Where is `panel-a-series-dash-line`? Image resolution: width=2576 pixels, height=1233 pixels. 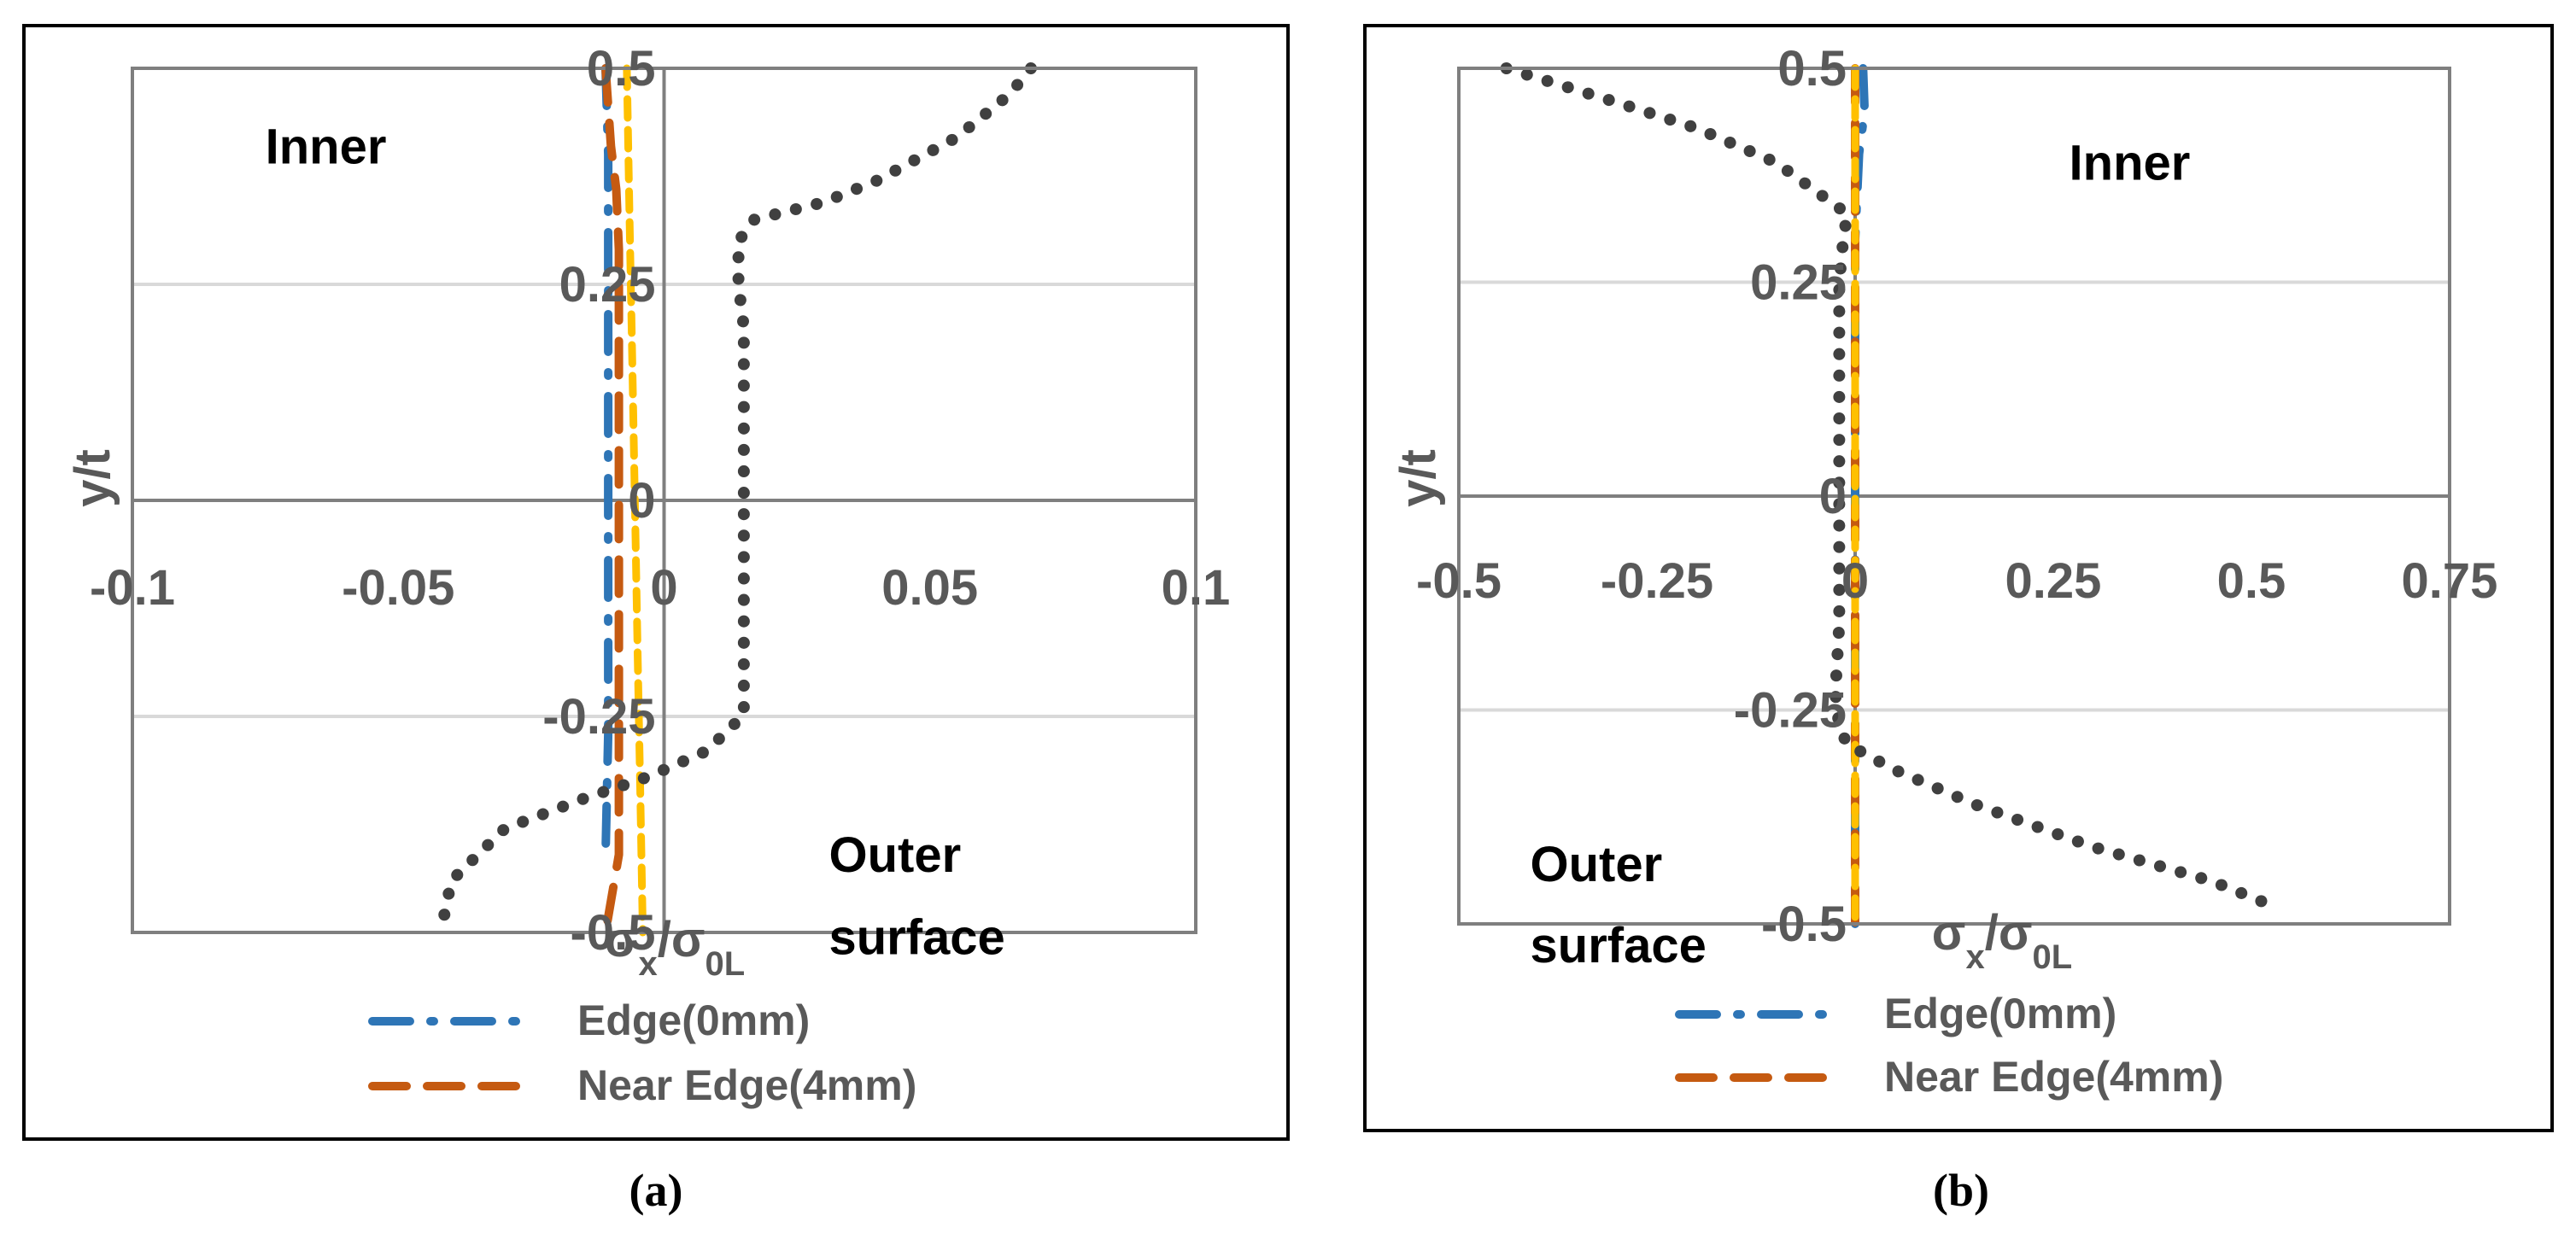 panel-a-series-dash-line is located at coordinates (635, 500).